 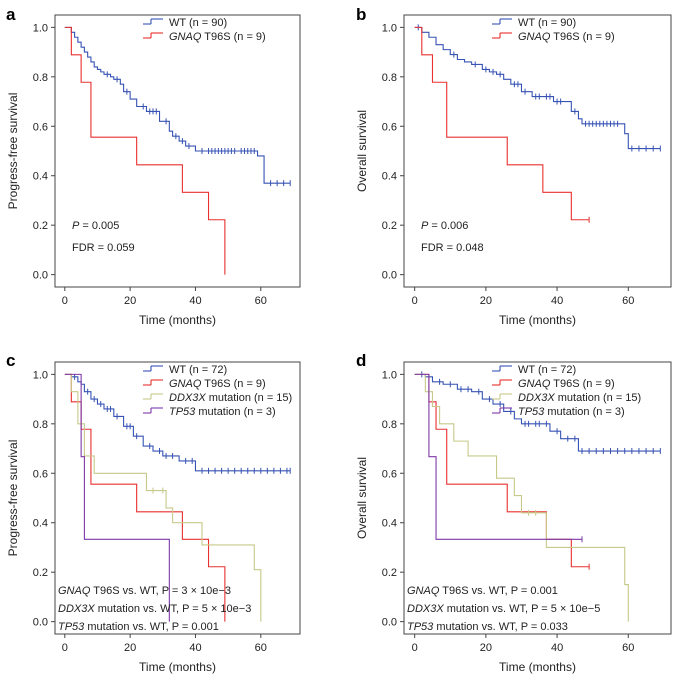 What do you see at coordinates (423, 591) in the screenshot?
I see `stat-annotation-italic: GNAQ` at bounding box center [423, 591].